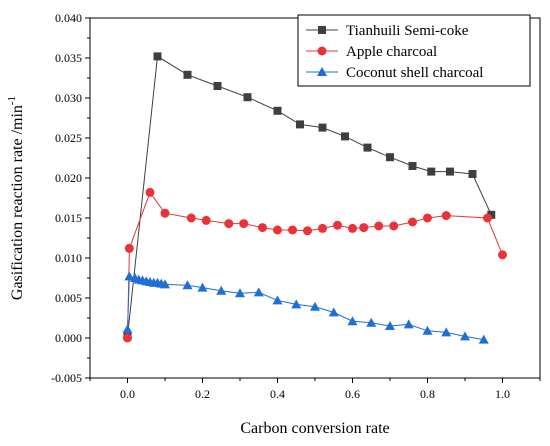 The width and height of the screenshot is (550, 446). What do you see at coordinates (68, 298) in the screenshot?
I see `y-tick-label: 0.005` at bounding box center [68, 298].